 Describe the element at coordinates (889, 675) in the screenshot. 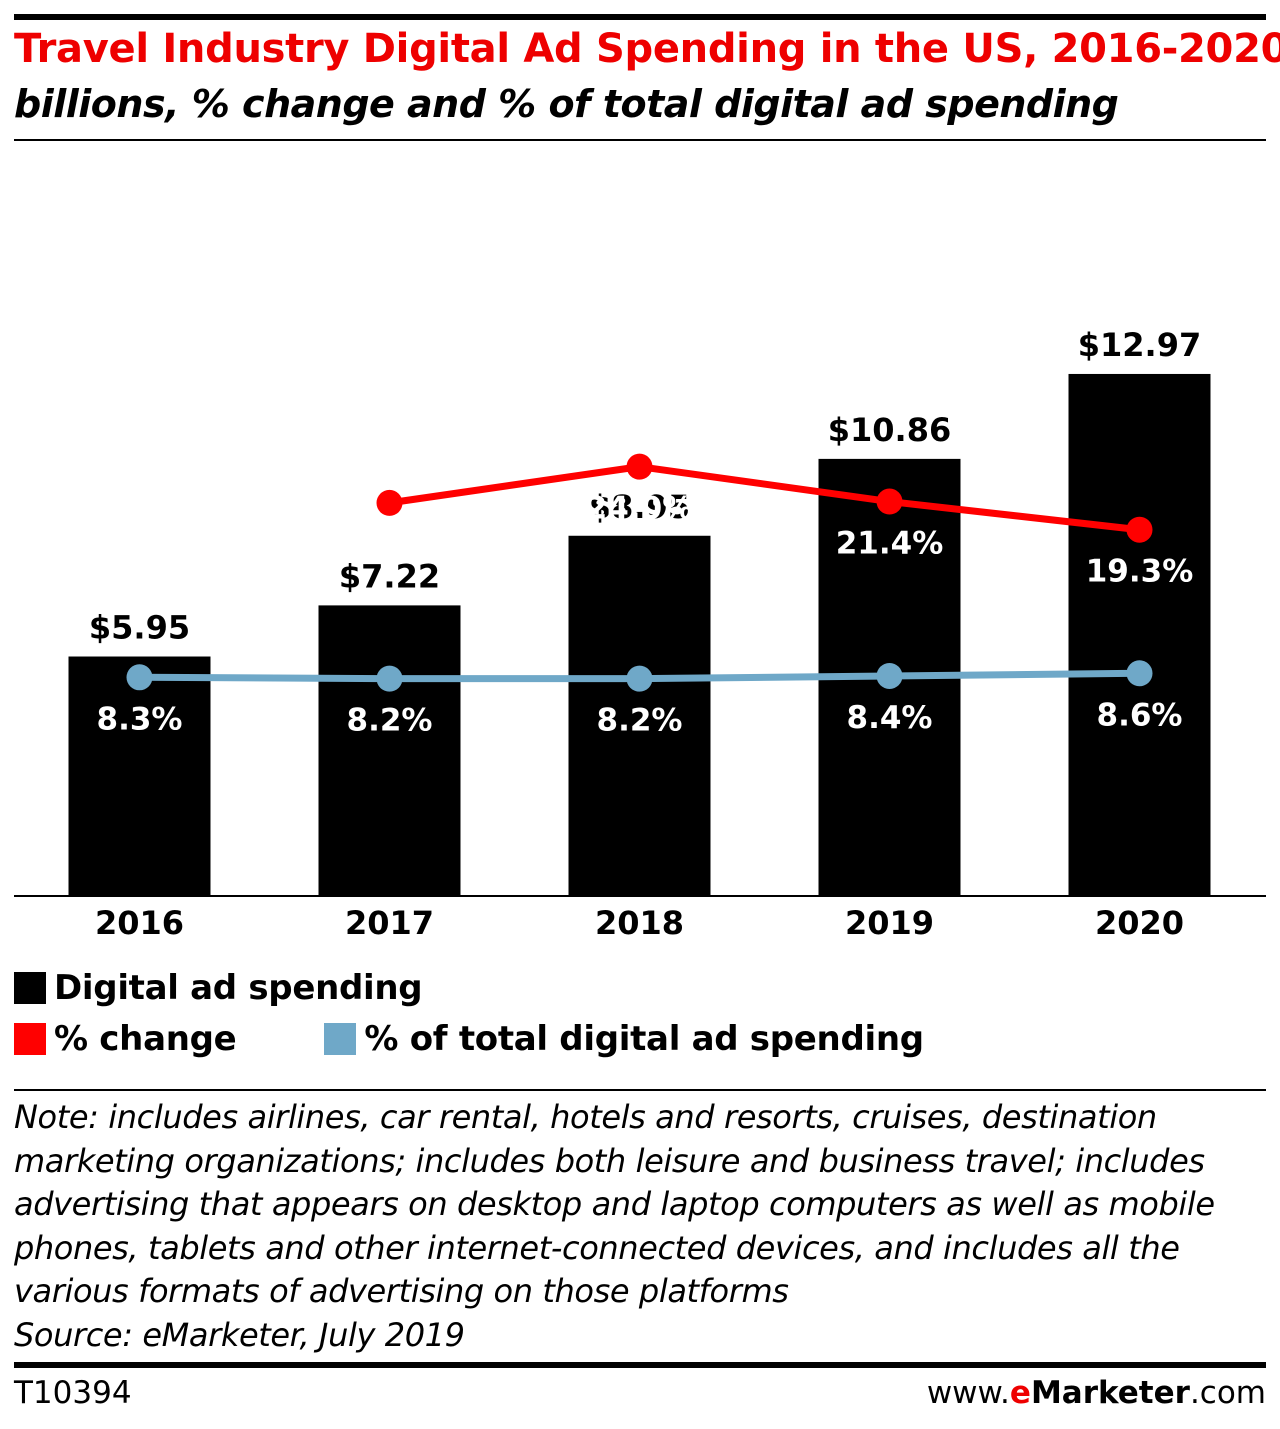

I see `point-share-2019` at that location.